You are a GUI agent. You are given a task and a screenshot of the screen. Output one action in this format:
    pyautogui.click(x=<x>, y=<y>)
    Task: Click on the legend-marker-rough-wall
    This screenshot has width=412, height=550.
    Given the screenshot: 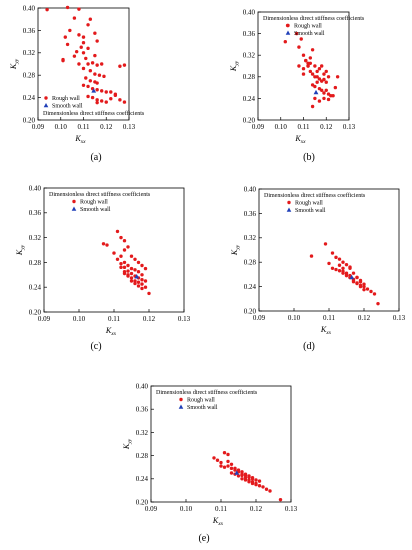 What is the action you would take?
    pyautogui.click(x=46, y=98)
    